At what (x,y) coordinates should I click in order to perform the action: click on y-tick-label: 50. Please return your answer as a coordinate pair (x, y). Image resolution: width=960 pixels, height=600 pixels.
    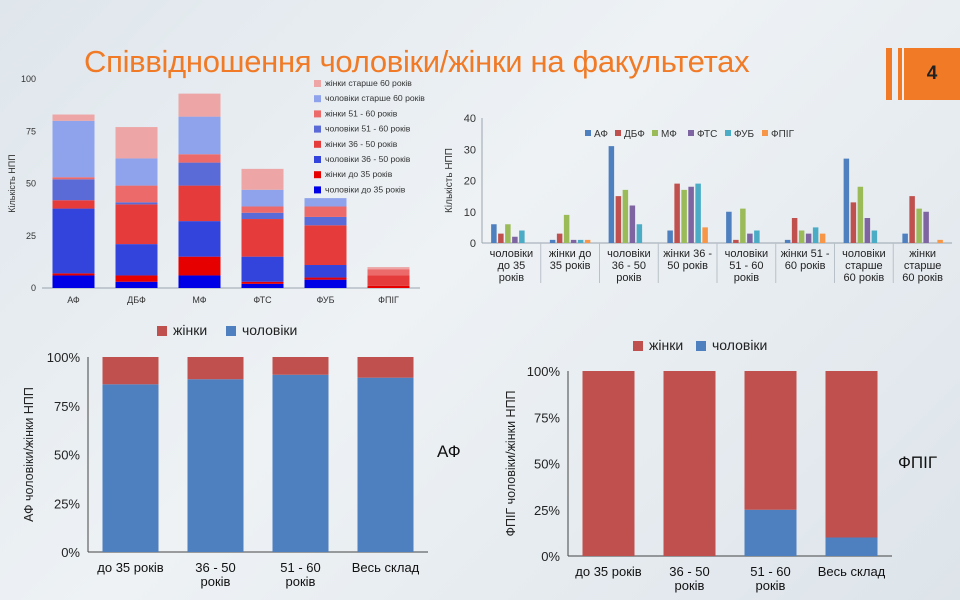
    Looking at the image, I should click on (31, 184).